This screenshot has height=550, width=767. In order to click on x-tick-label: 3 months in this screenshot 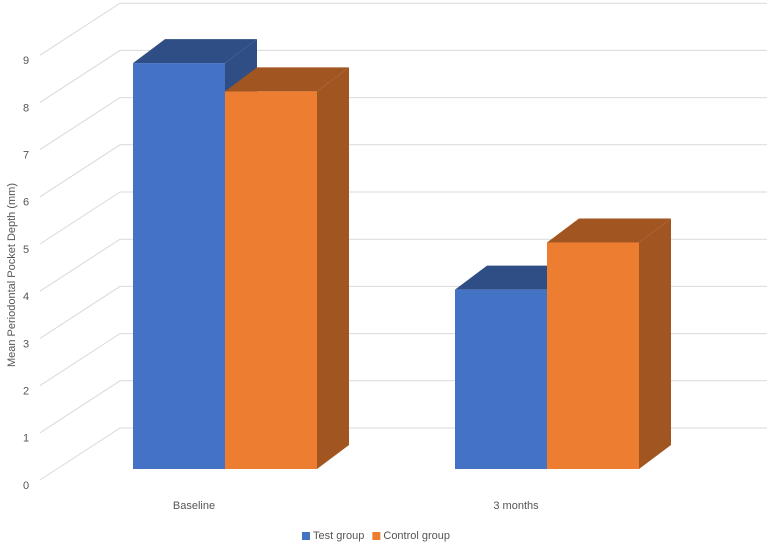, I will do `click(516, 506)`.